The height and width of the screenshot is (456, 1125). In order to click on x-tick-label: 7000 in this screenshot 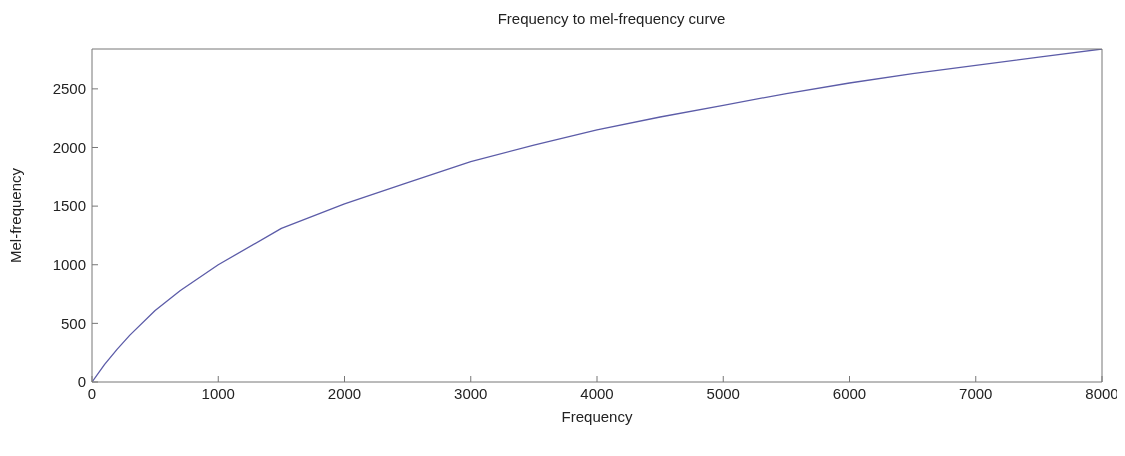, I will do `click(976, 393)`.